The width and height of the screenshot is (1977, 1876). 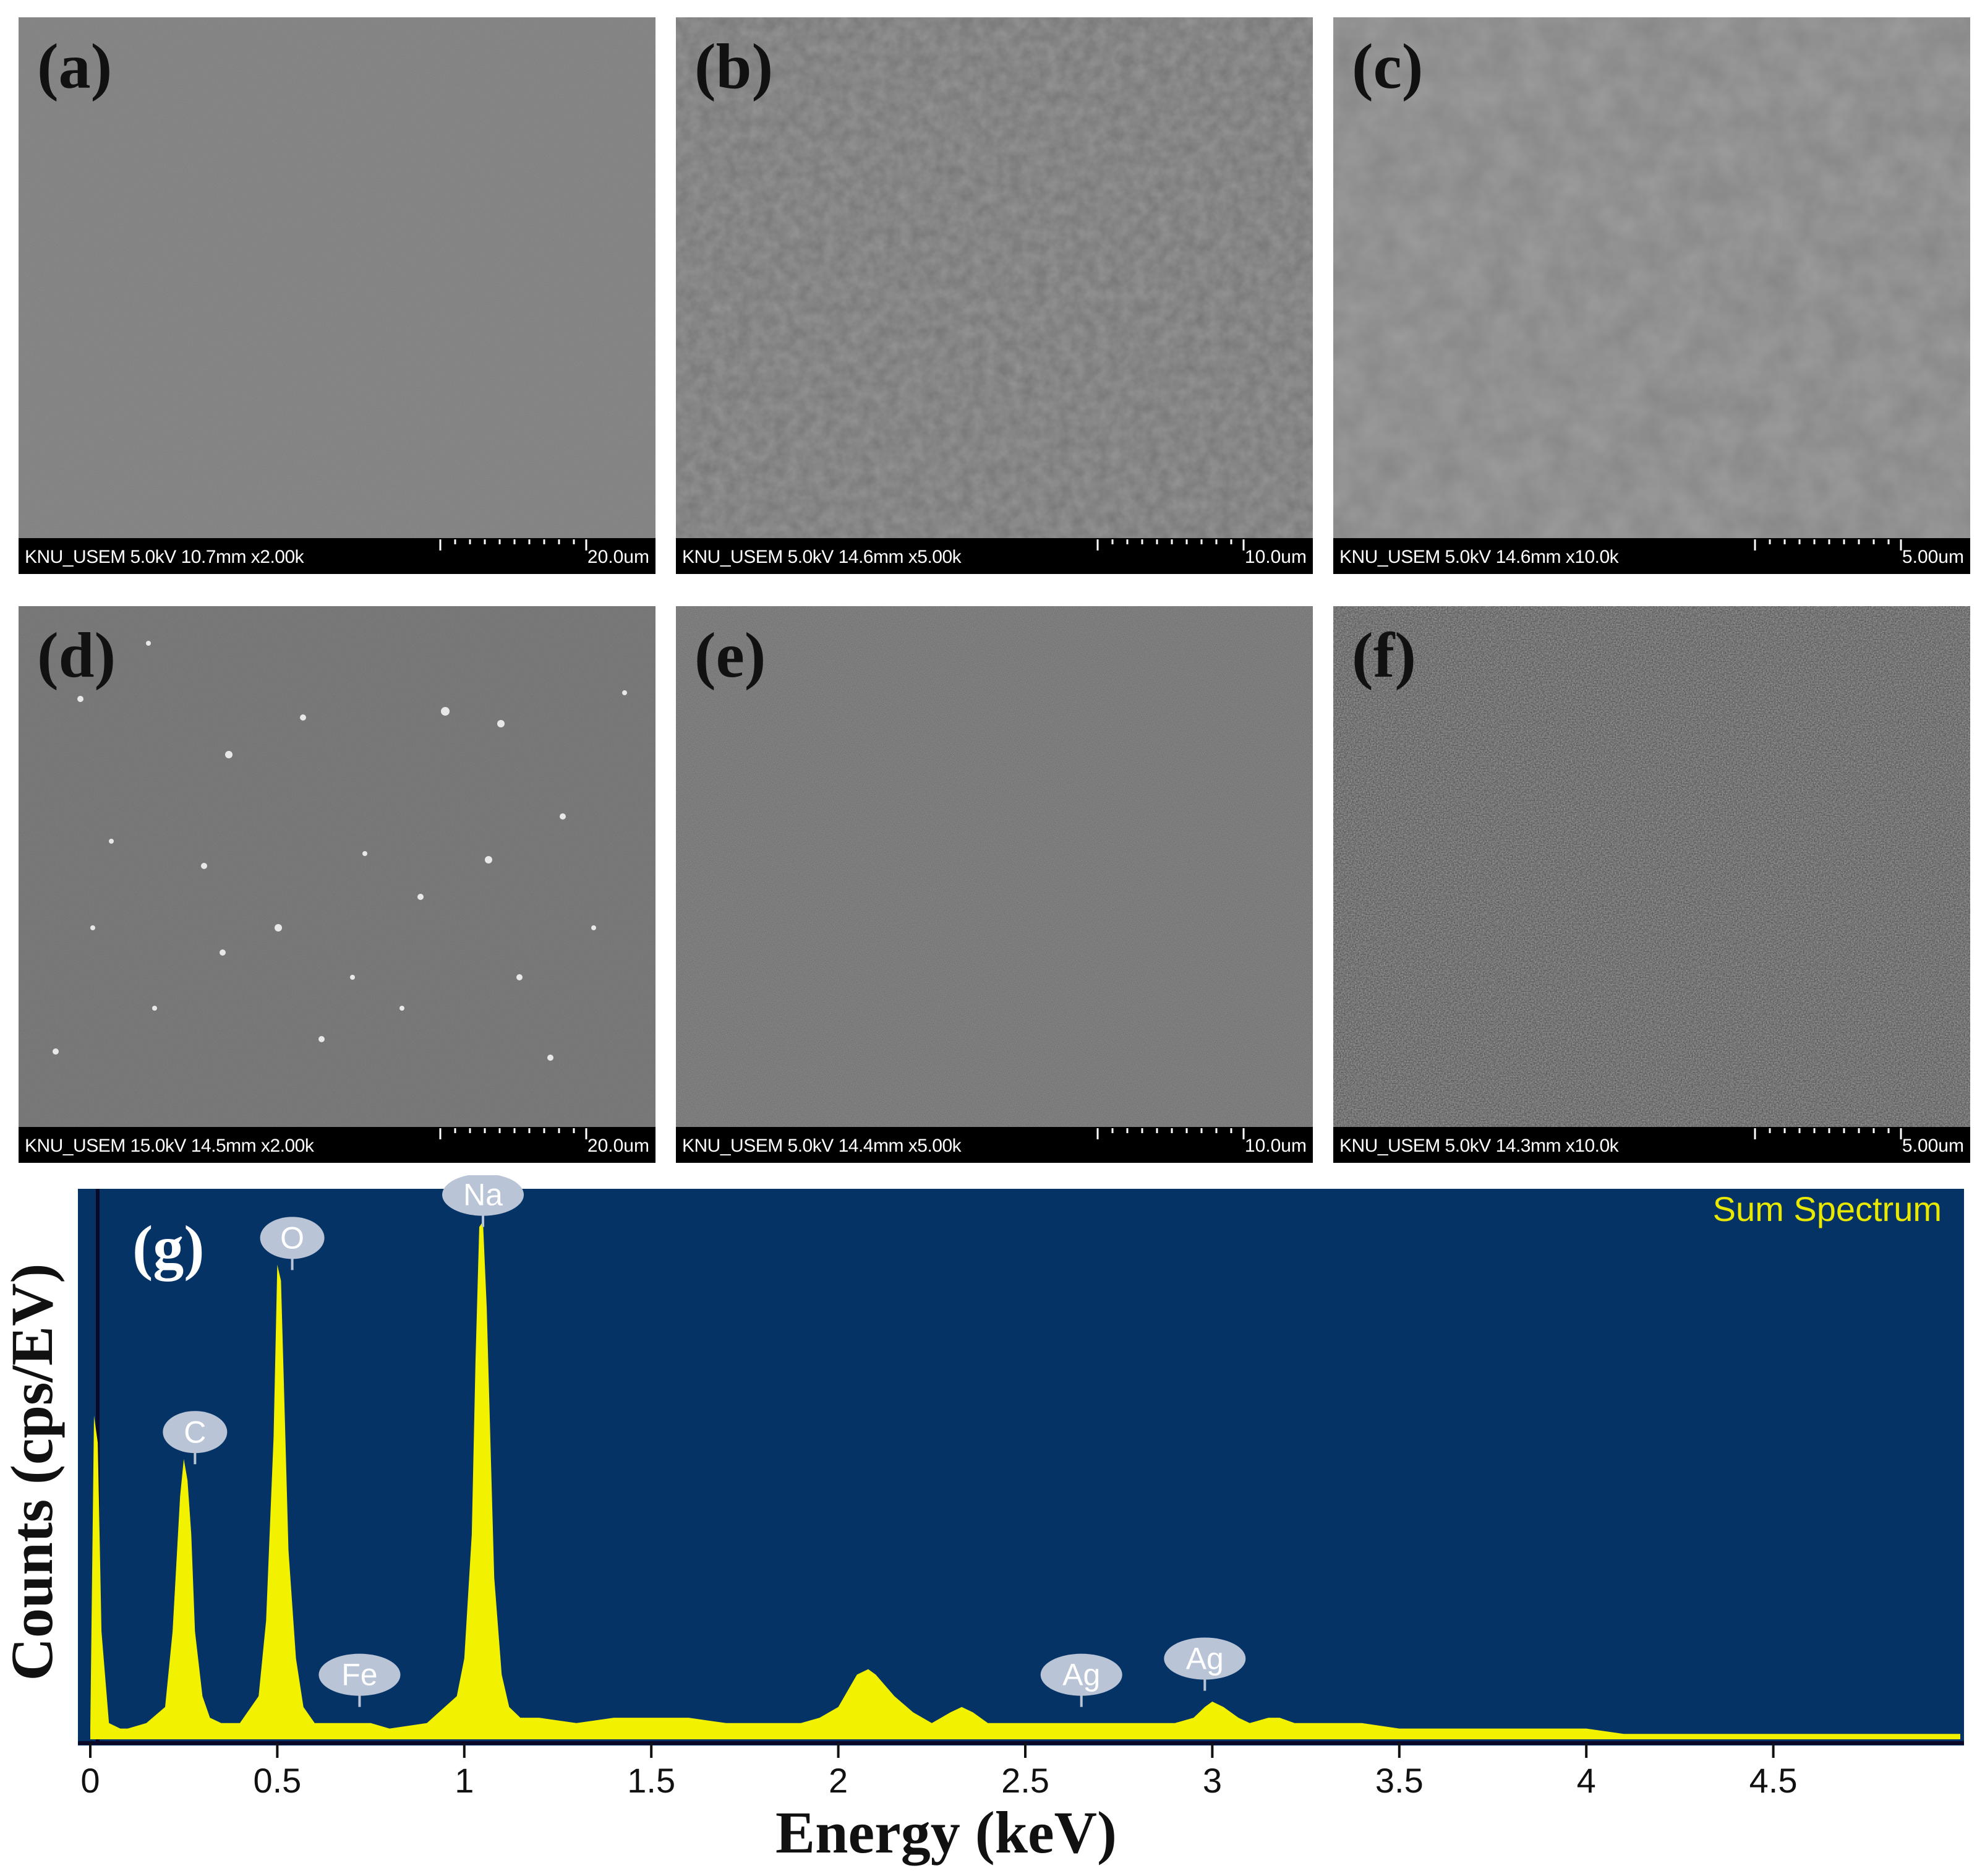 I want to click on scale-bar-ticks-a, so click(x=513, y=544).